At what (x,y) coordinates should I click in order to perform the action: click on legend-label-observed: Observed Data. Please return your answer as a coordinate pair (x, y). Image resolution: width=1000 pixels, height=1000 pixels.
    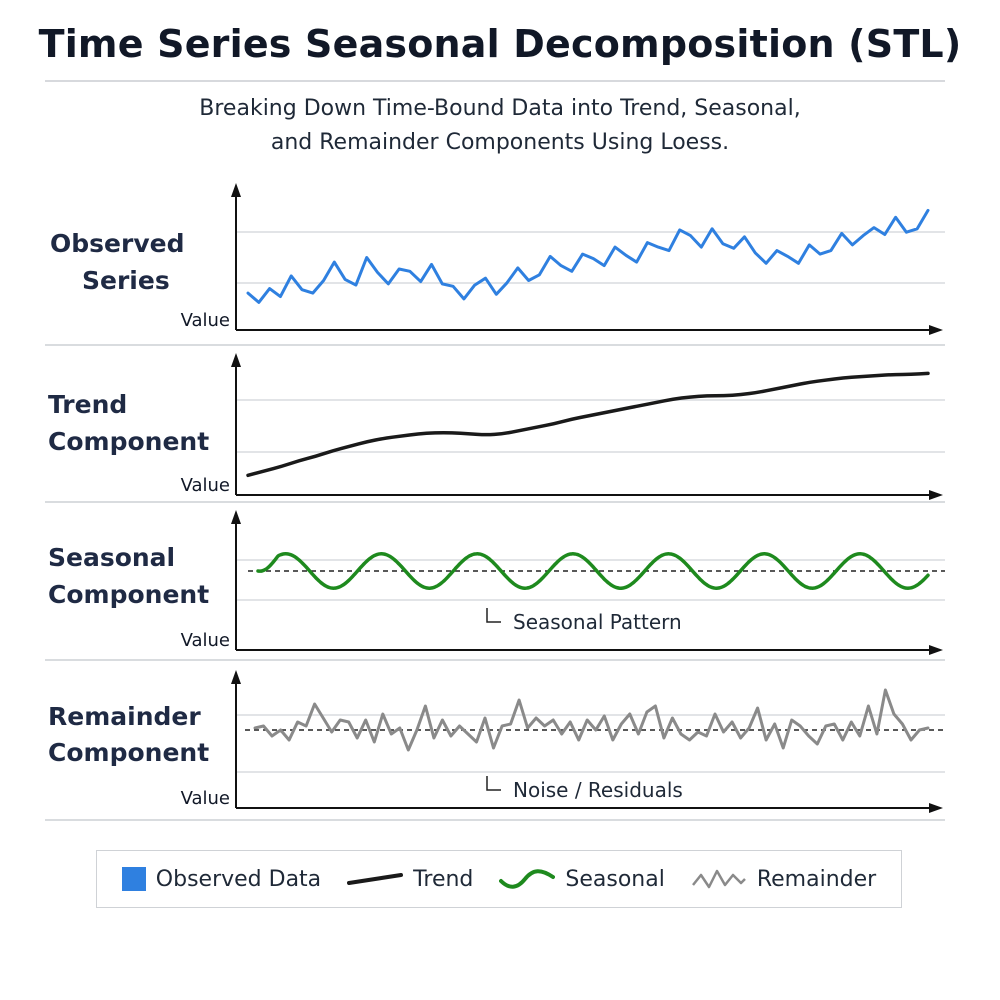
    Looking at the image, I should click on (238, 879).